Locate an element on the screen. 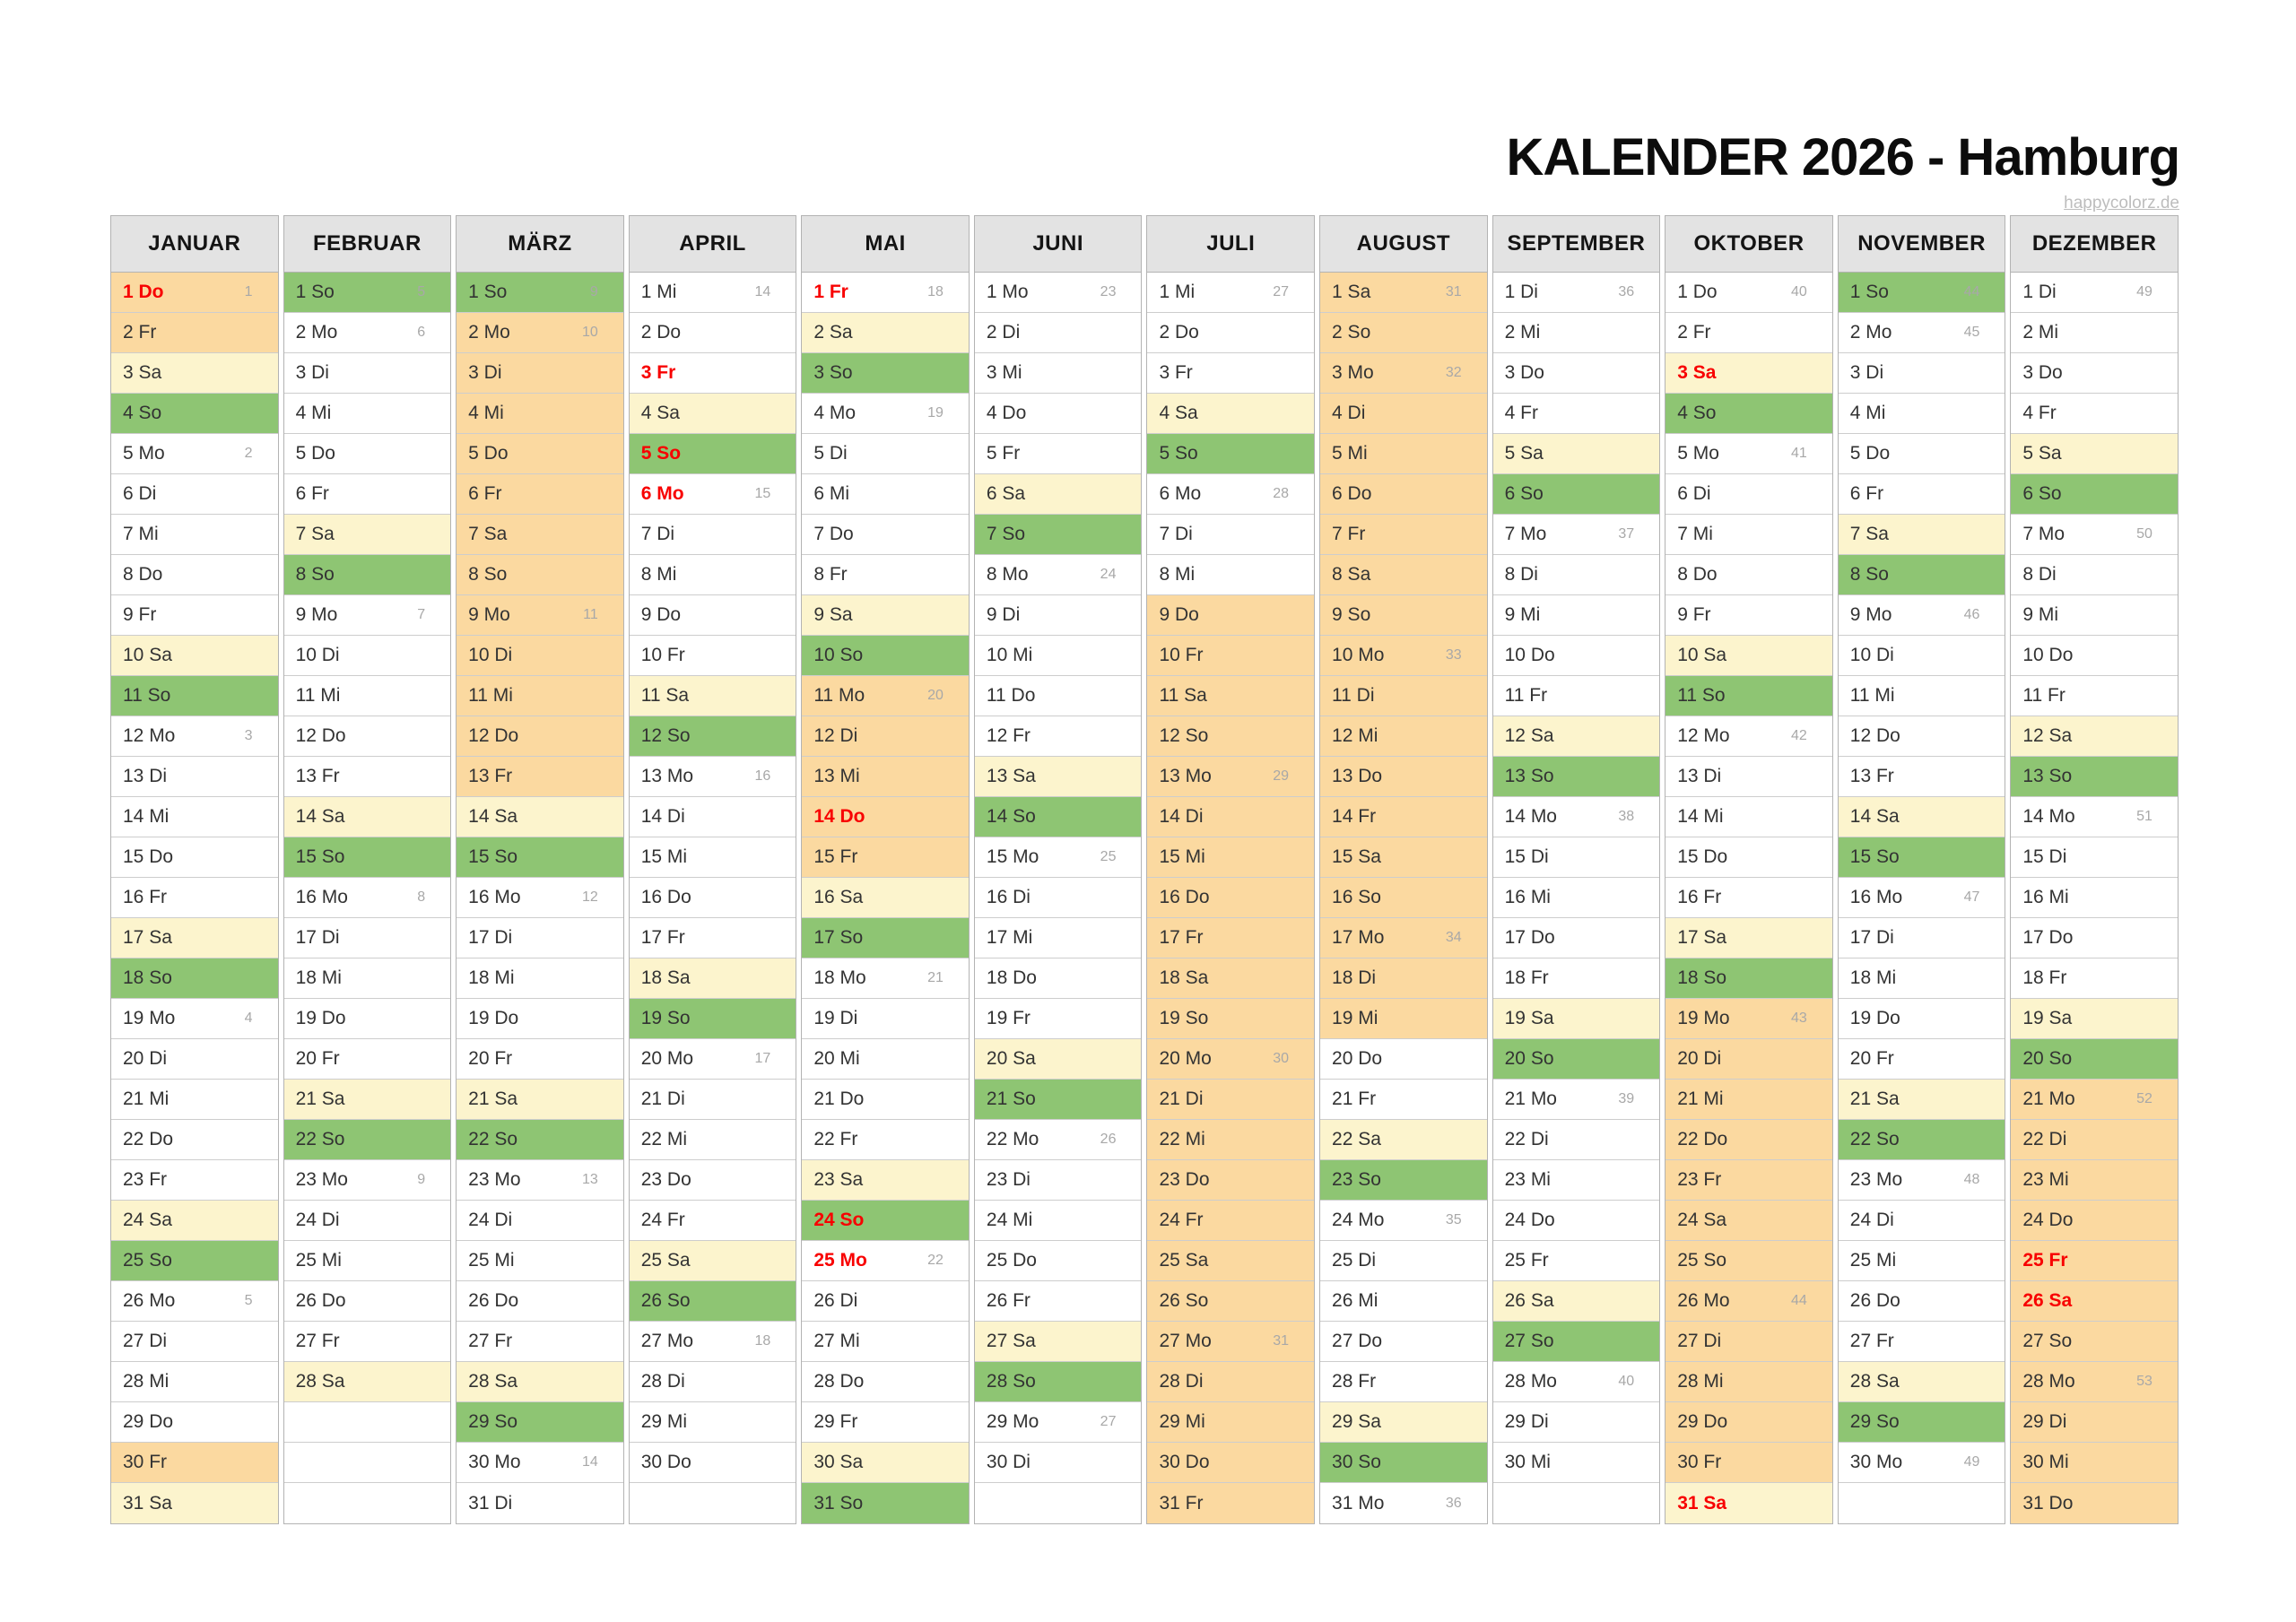 The image size is (2296, 1622). day-cell: 28 Do is located at coordinates (885, 1382).